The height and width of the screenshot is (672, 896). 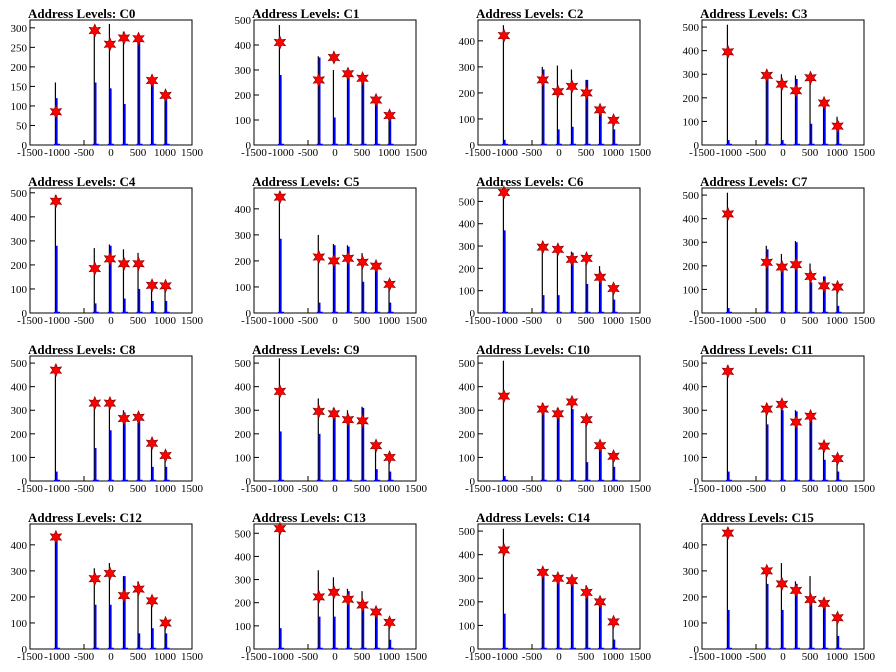 What do you see at coordinates (529, 13) in the screenshot?
I see `panel-title: Address Levels: C2` at bounding box center [529, 13].